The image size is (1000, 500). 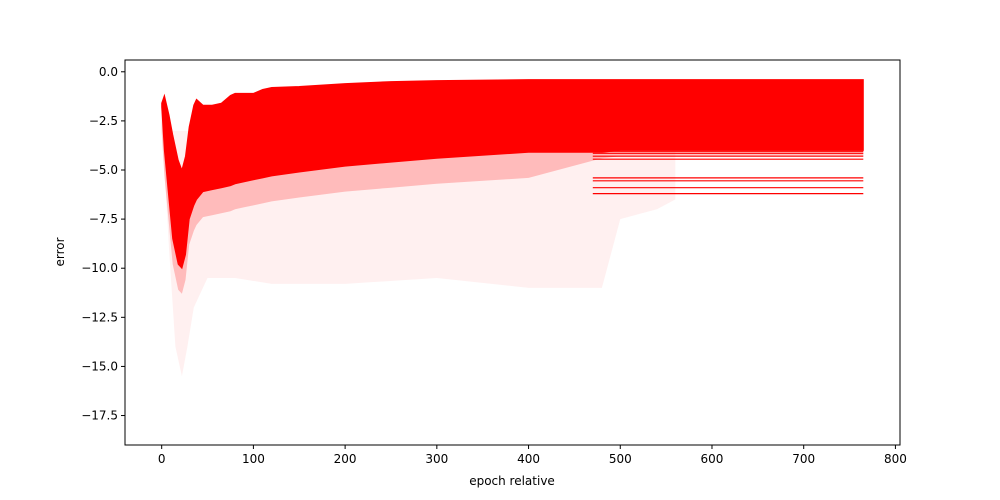 I want to click on x-tick-label: 100, so click(x=253, y=459).